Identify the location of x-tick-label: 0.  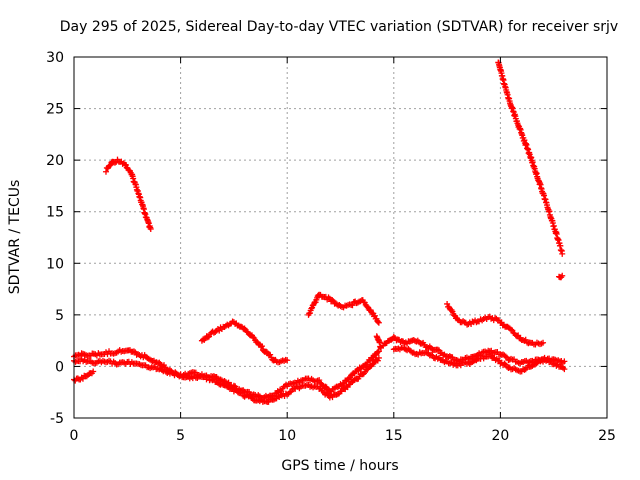
(74, 436).